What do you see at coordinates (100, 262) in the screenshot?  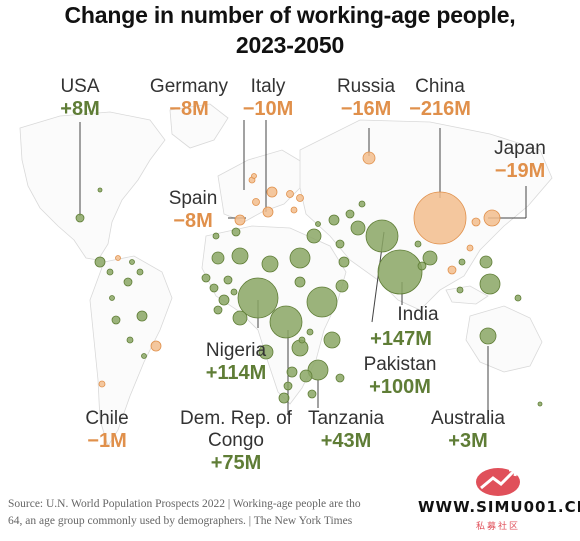 I see `mexico-bubble` at bounding box center [100, 262].